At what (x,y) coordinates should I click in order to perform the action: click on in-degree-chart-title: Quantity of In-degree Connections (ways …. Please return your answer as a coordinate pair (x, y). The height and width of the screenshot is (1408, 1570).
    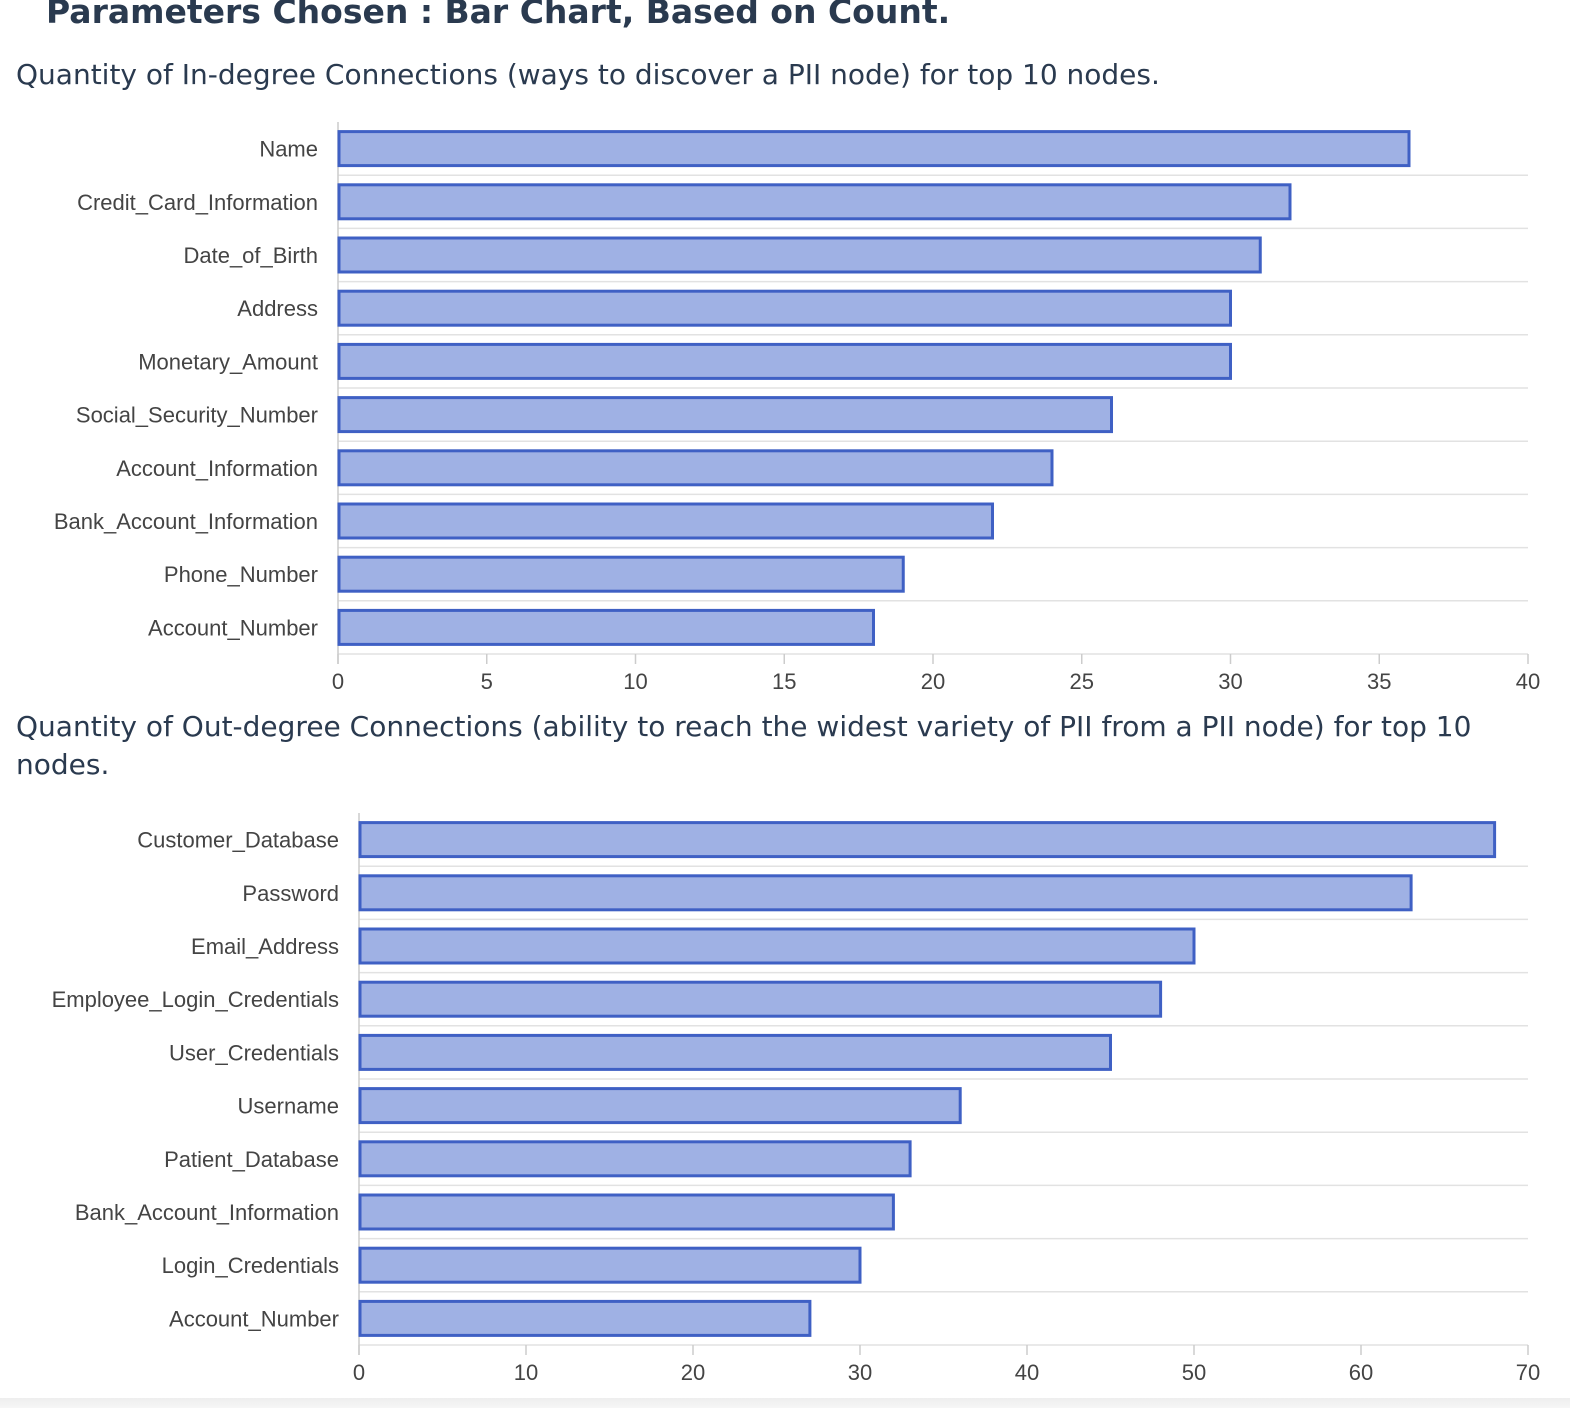
    Looking at the image, I should click on (588, 74).